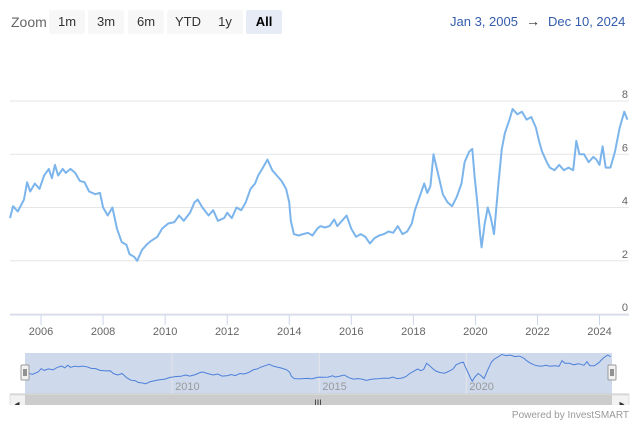 The image size is (639, 426). I want to click on zoom-3m-button: 3m, so click(106, 22).